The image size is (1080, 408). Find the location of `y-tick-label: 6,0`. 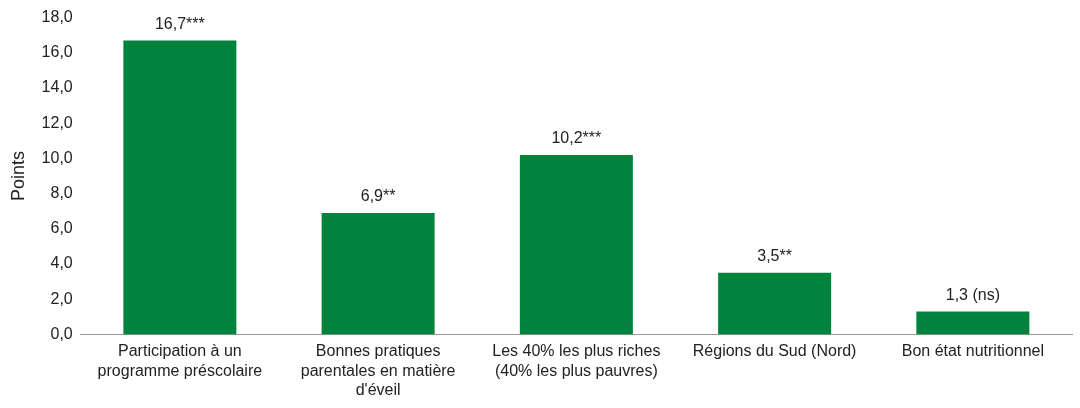

y-tick-label: 6,0 is located at coordinates (61, 228).